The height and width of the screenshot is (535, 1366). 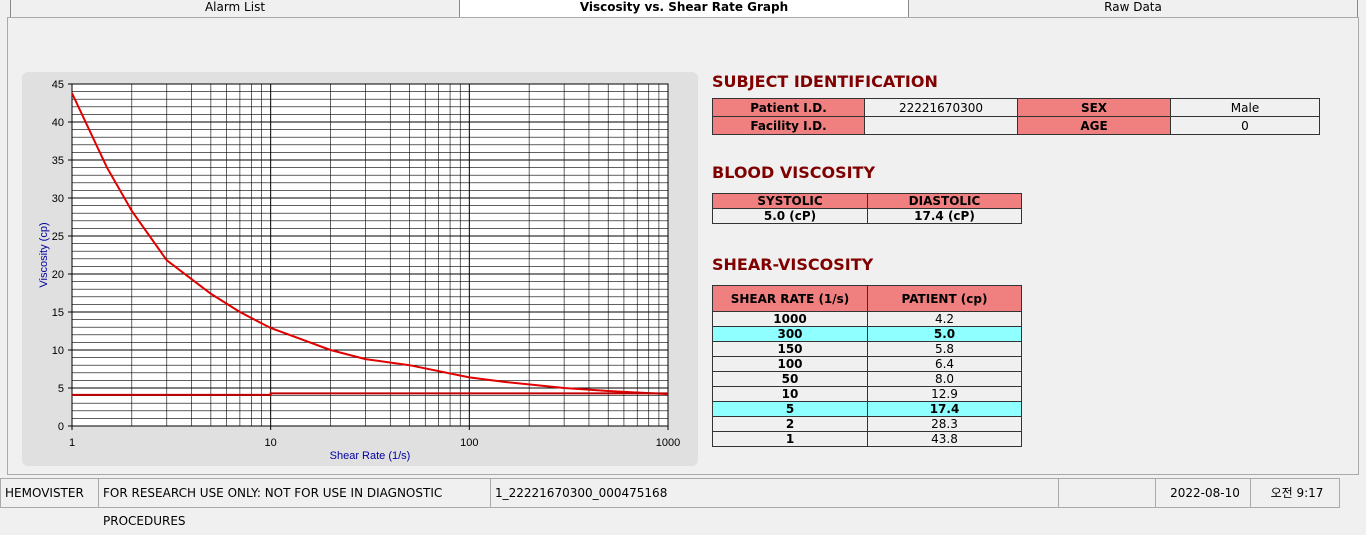 What do you see at coordinates (790, 334) in the screenshot?
I see `table-cell: 300` at bounding box center [790, 334].